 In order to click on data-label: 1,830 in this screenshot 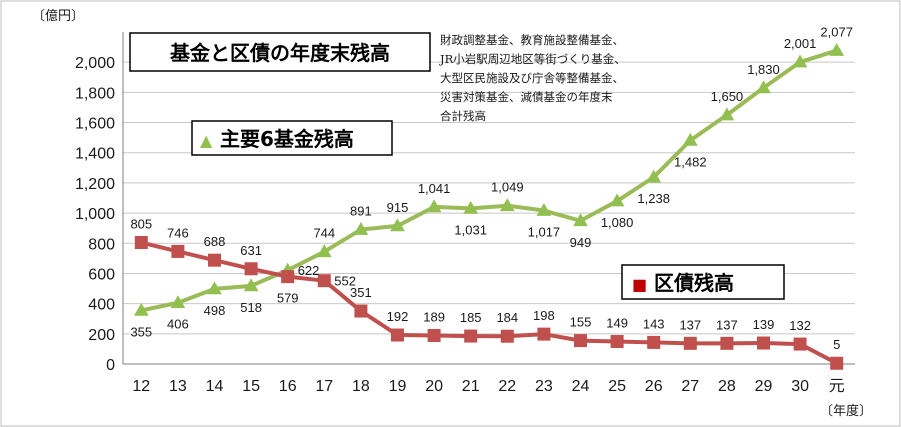, I will do `click(763, 69)`.